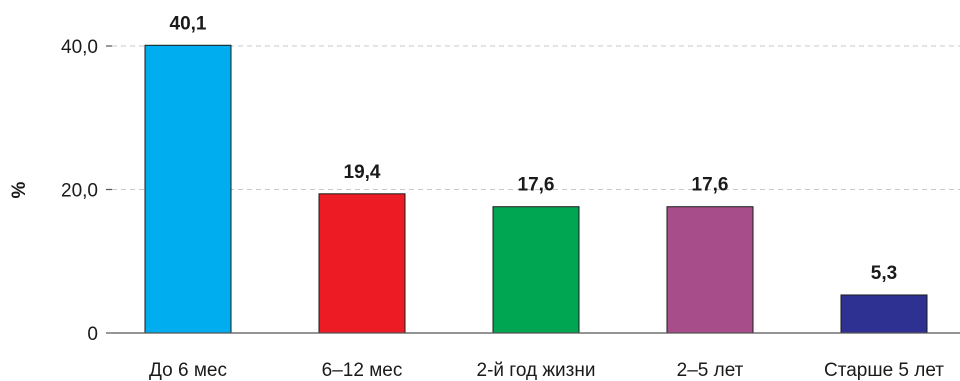  Describe the element at coordinates (79, 191) in the screenshot. I see `y-tick-label: 20,0` at that location.